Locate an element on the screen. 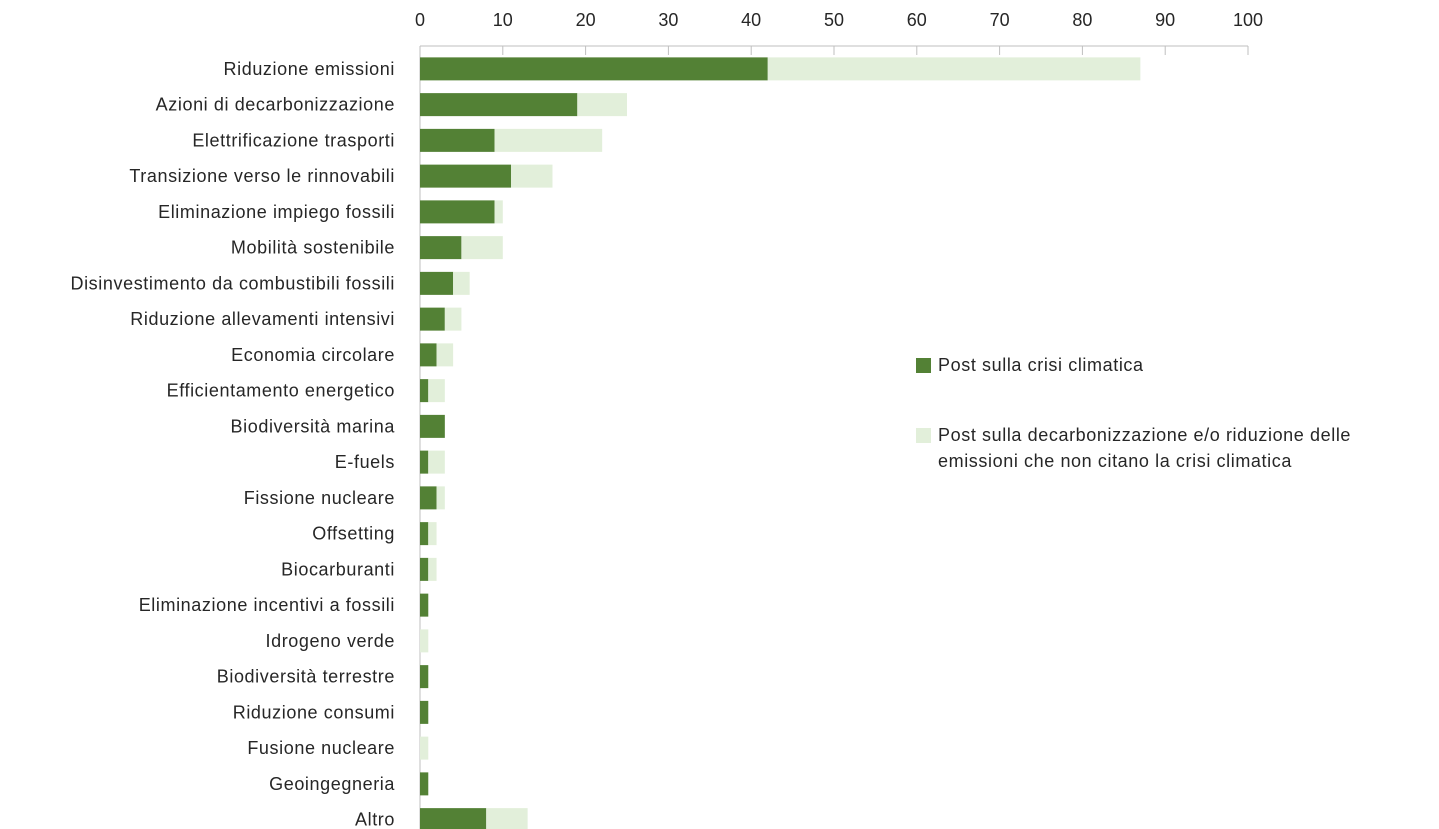 Image resolution: width=1439 pixels, height=829 pixels. x-tick-label: 90 is located at coordinates (1165, 20).